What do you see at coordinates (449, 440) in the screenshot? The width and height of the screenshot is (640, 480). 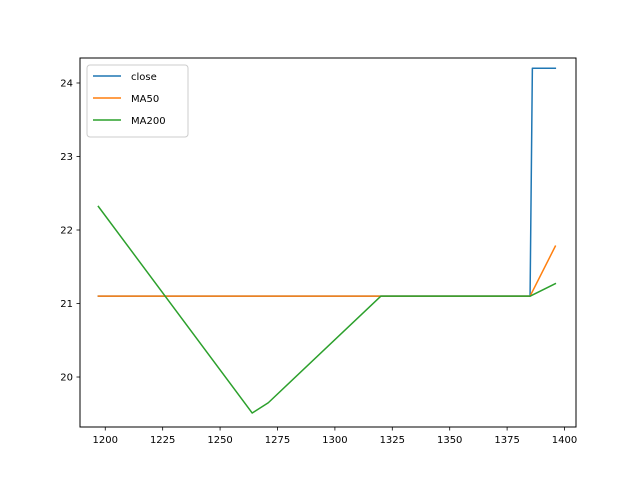 I see `x-tick-label: 1350` at bounding box center [449, 440].